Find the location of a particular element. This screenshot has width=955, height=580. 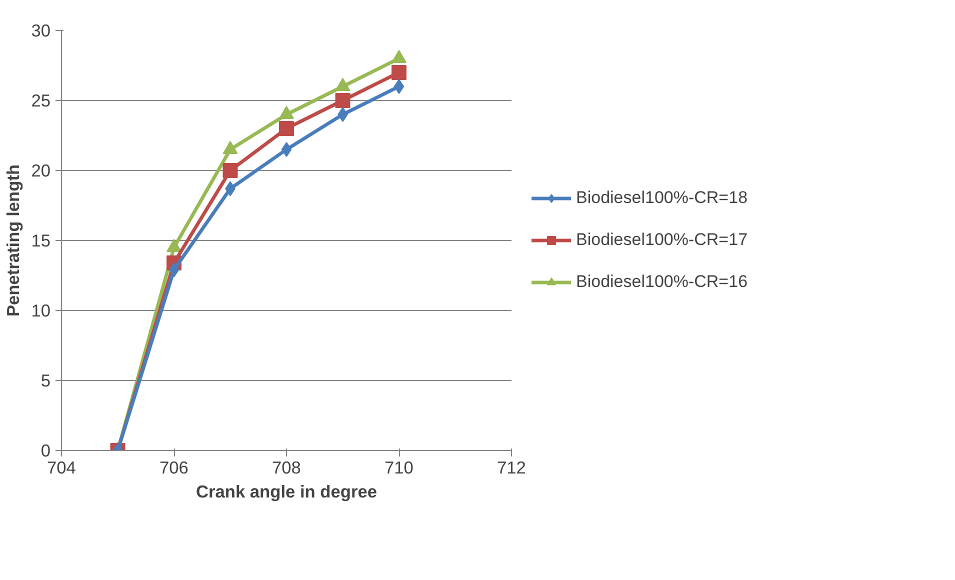

x-tick-label: 706 is located at coordinates (174, 468).